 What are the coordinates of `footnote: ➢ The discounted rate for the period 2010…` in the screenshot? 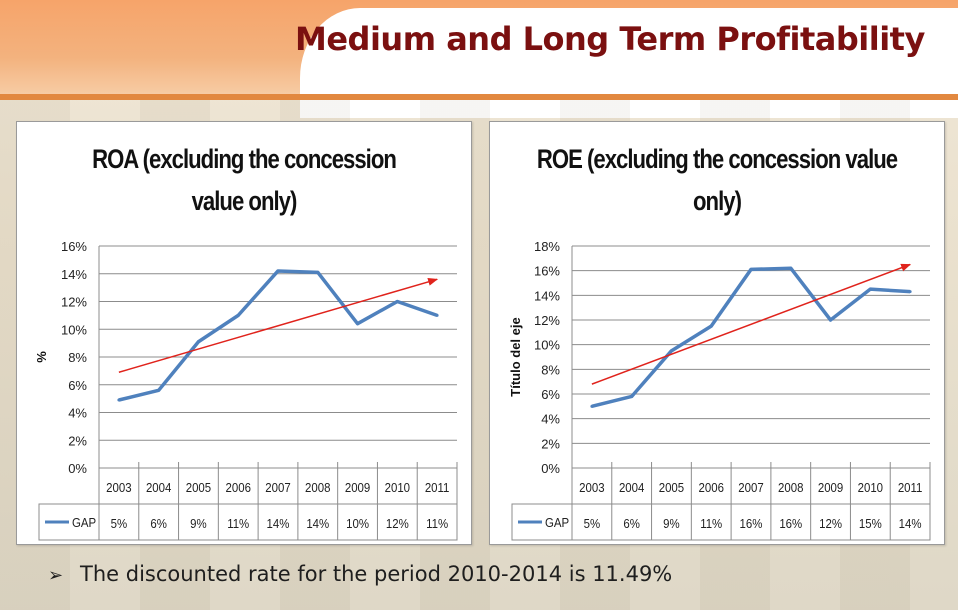 It's located at (360, 574).